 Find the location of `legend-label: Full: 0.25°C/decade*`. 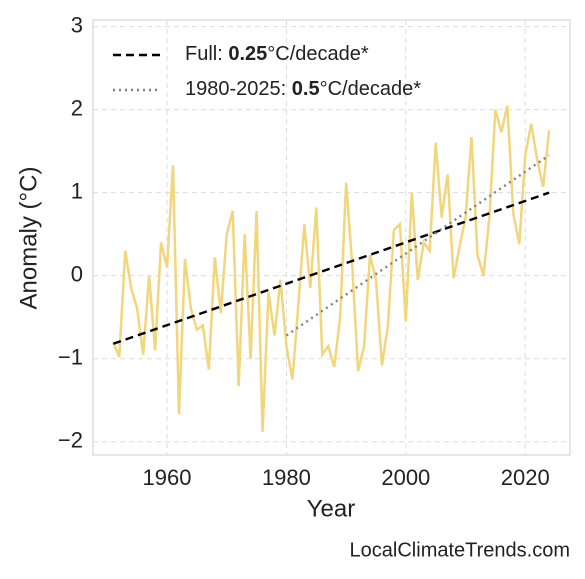

legend-label: Full: 0.25°C/decade* is located at coordinates (277, 54).